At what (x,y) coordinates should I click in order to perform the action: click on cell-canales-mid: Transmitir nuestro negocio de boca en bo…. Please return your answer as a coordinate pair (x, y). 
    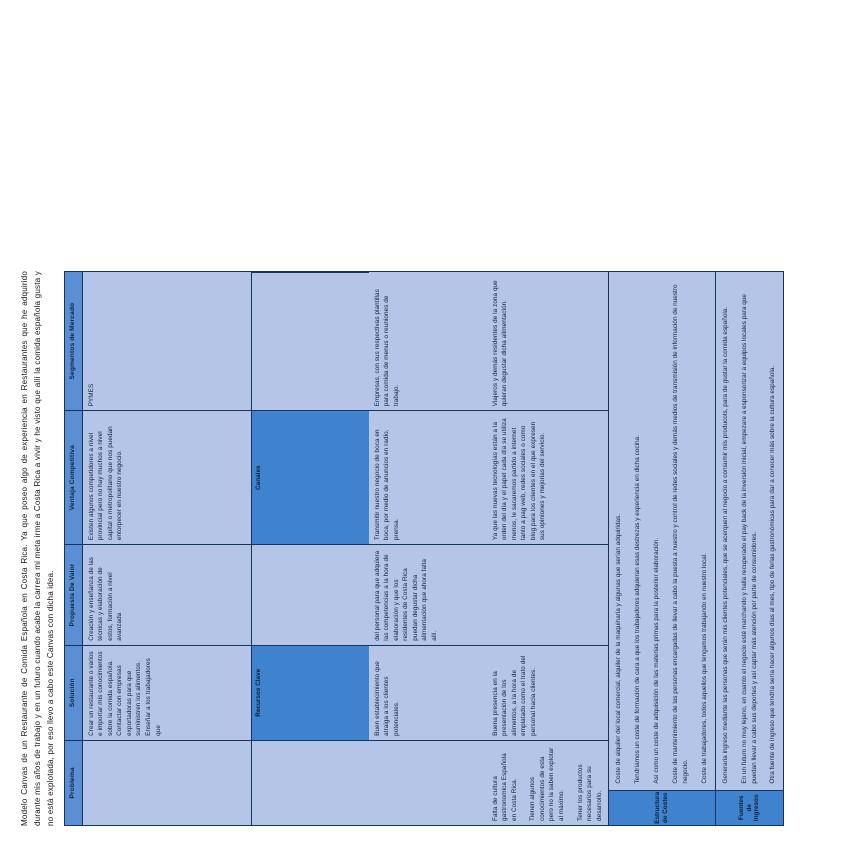
    Looking at the image, I should click on (427, 477).